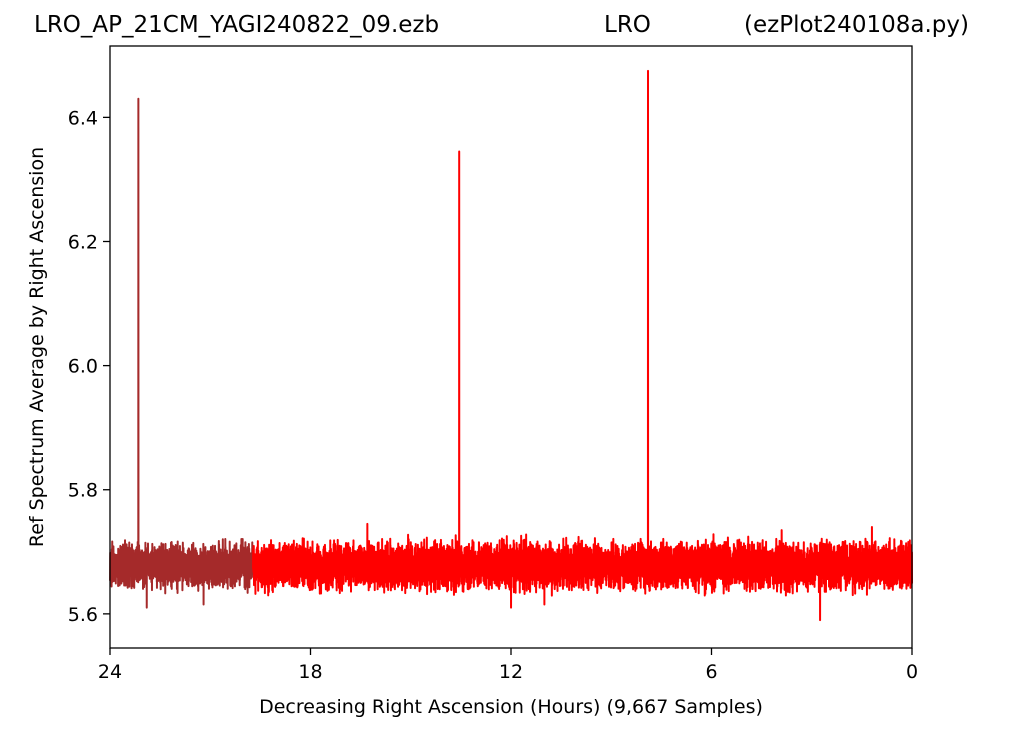 The height and width of the screenshot is (735, 1024). I want to click on x-tick-label: 12, so click(511, 672).